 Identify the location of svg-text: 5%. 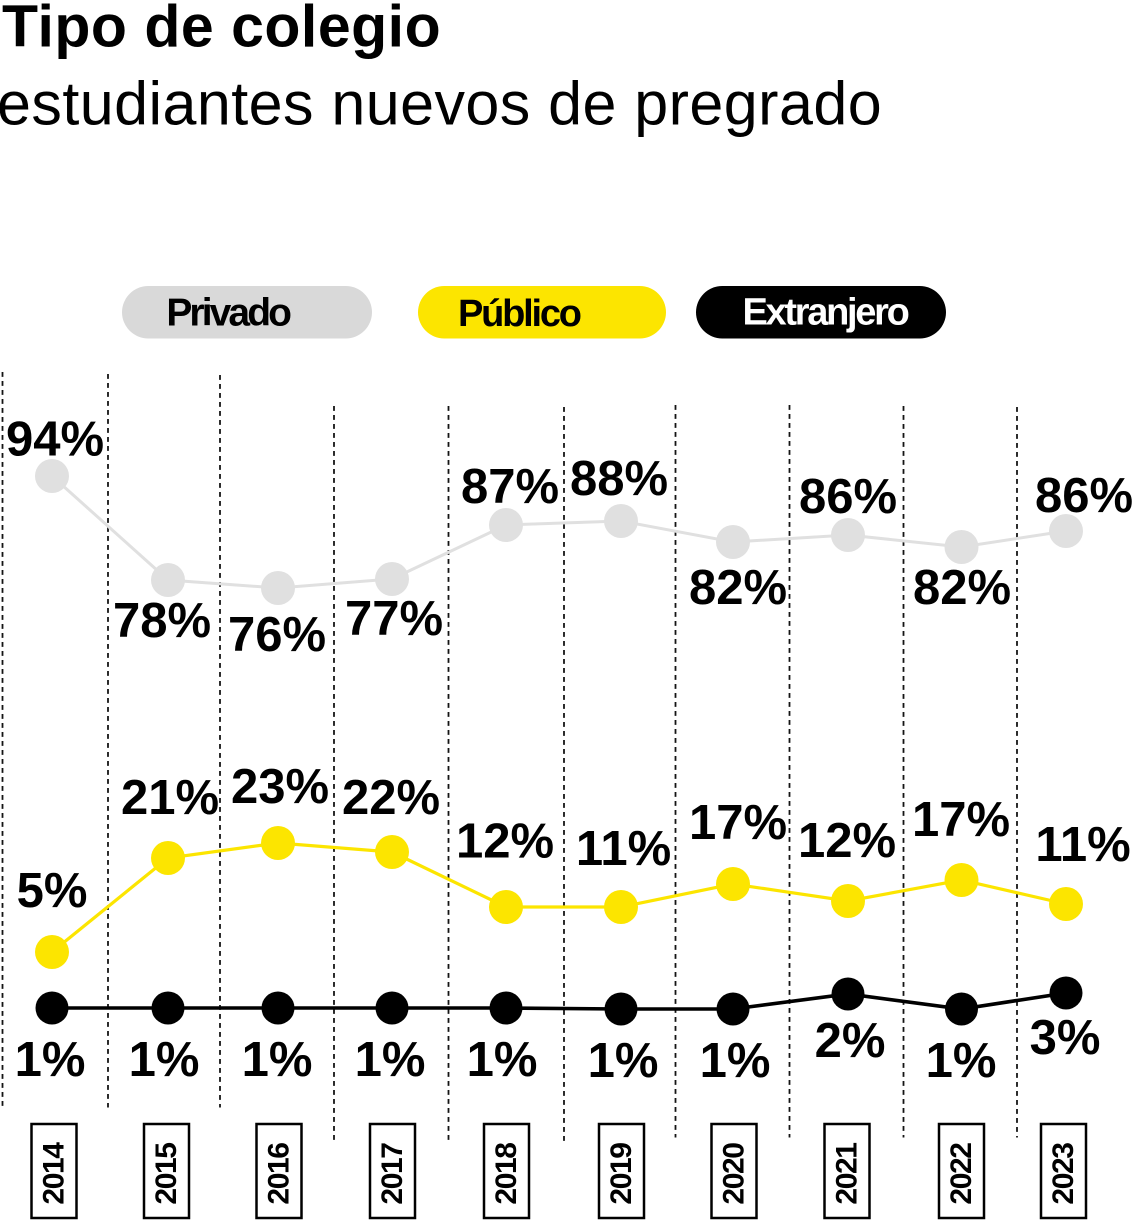
(52, 891).